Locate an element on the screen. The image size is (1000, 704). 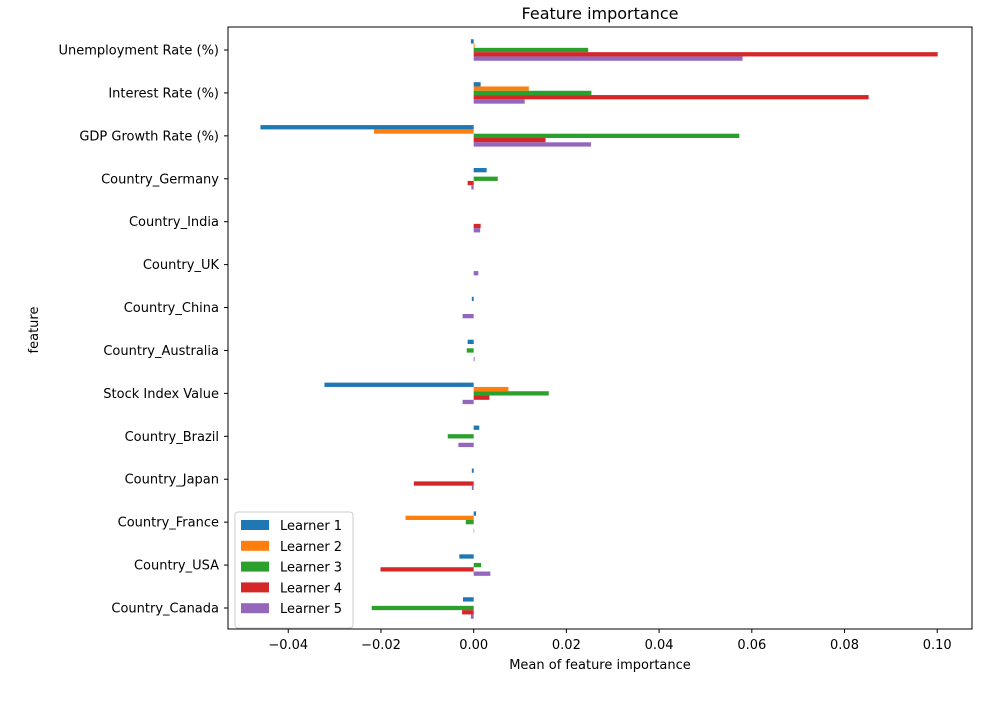
legend-label: Learner 4 is located at coordinates (311, 588).